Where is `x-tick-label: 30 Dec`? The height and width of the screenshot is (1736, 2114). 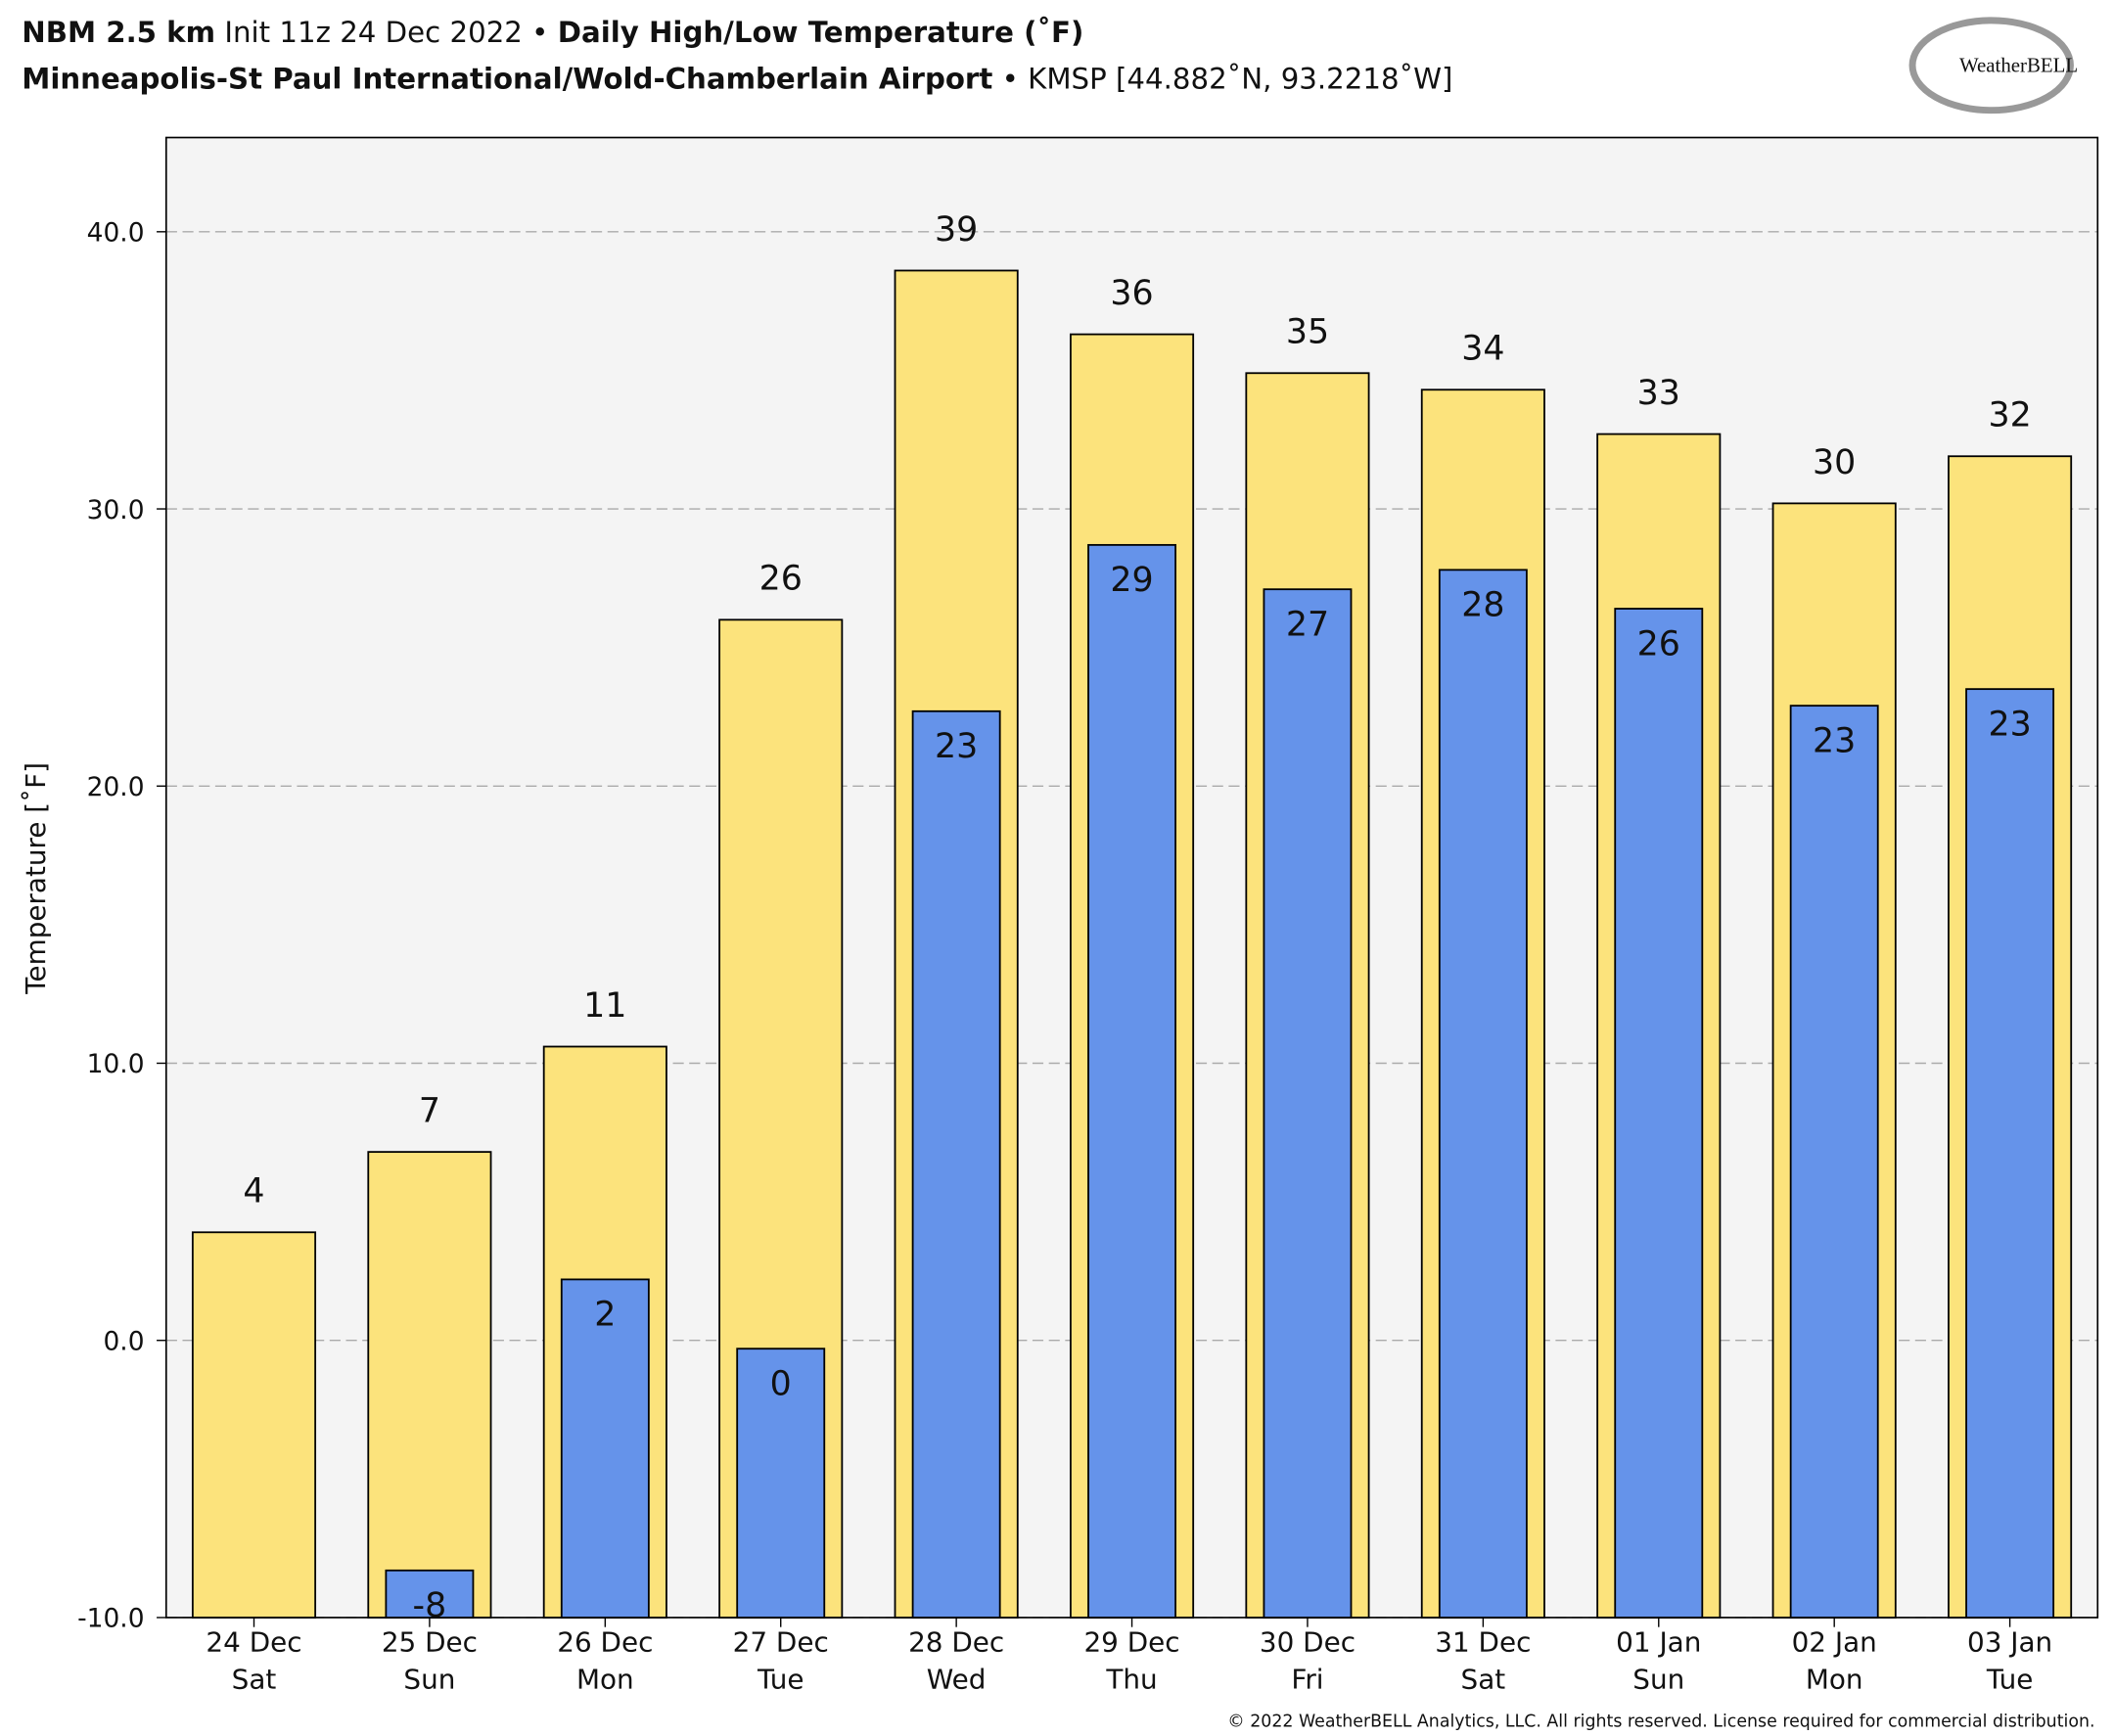
x-tick-label: 30 Dec is located at coordinates (1308, 1642).